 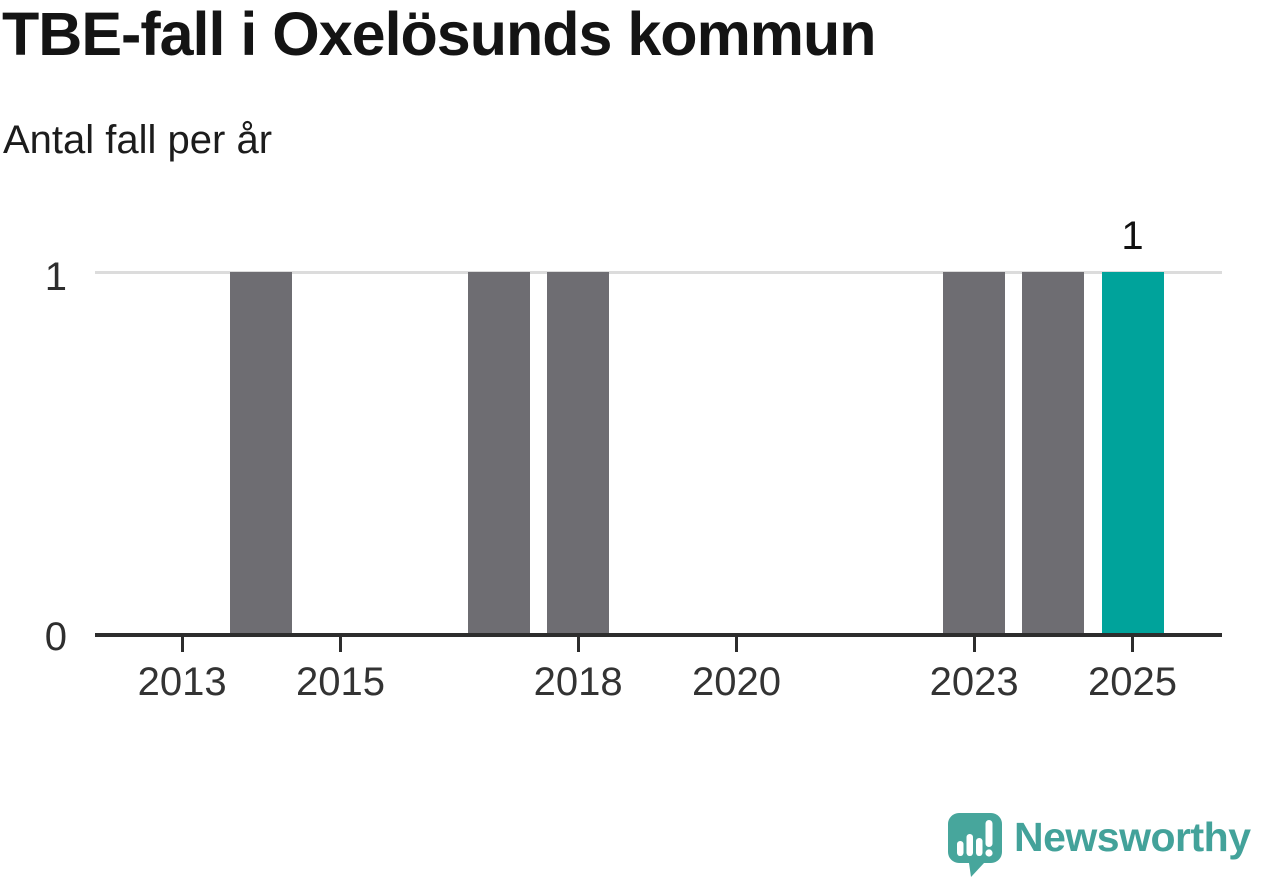 What do you see at coordinates (1132, 643) in the screenshot?
I see `x-axis-tick-2025` at bounding box center [1132, 643].